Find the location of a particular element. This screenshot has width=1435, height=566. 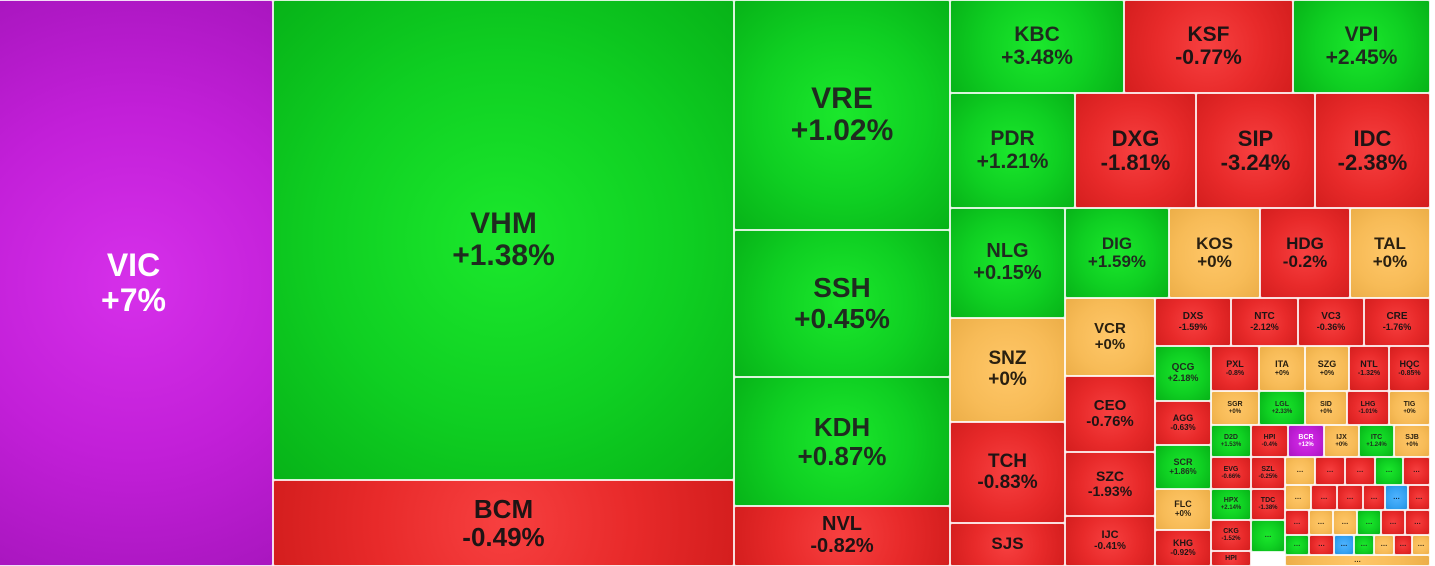

treemap-tile: SZL -0.25% is located at coordinates (1268, 473).